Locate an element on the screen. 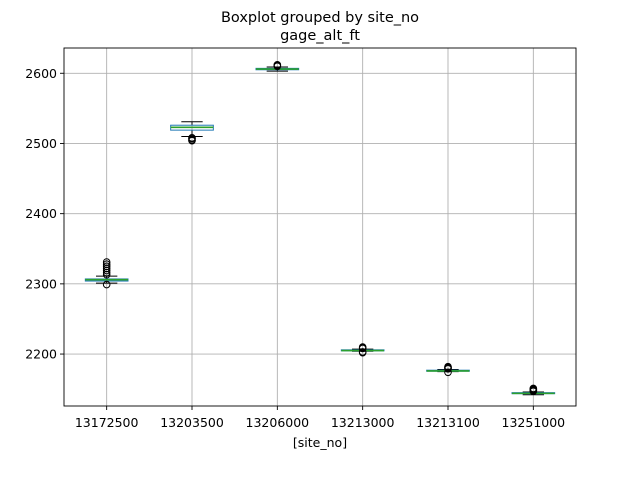 The width and height of the screenshot is (640, 478). x-tick-label: 13172500 is located at coordinates (107, 422).